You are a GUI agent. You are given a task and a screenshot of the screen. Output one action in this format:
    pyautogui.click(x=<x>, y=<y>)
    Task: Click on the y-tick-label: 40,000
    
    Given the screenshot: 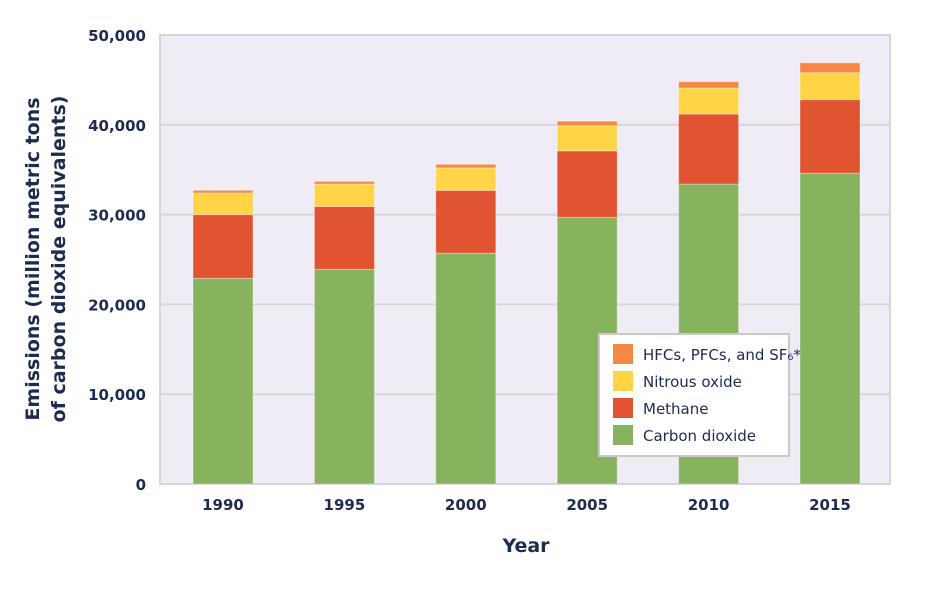 What is the action you would take?
    pyautogui.click(x=117, y=126)
    